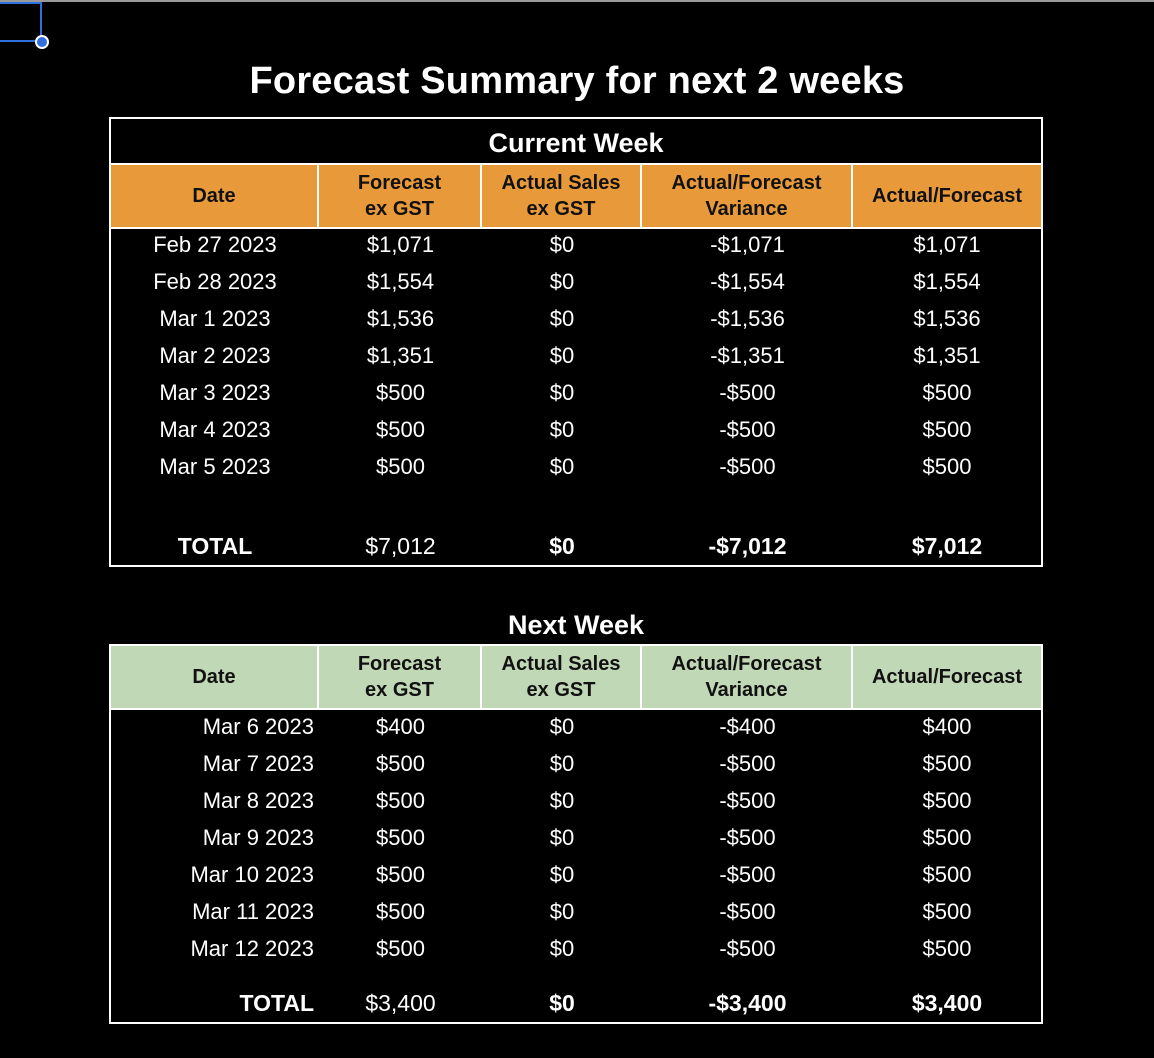 This screenshot has width=1154, height=1058. Describe the element at coordinates (577, 81) in the screenshot. I see `page-title: Forecast Summary for next 2 weeks` at that location.